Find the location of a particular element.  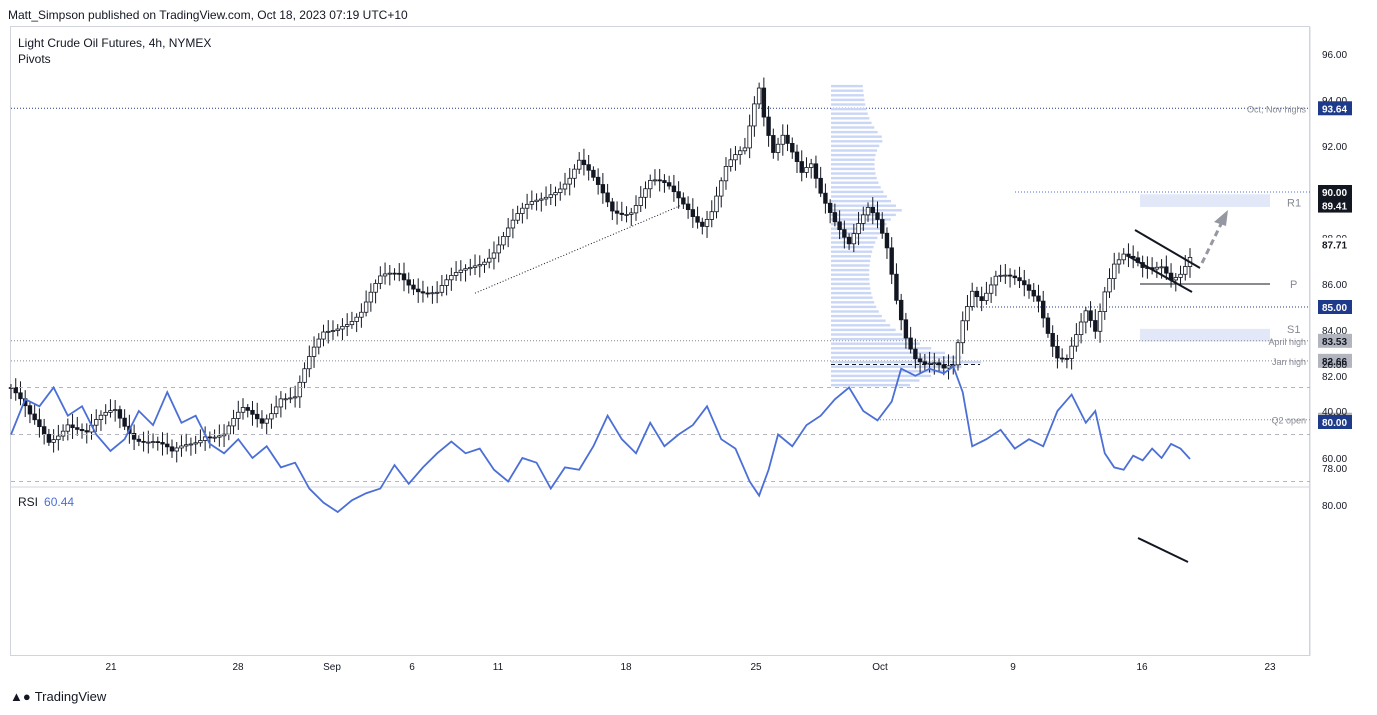

time-tick-label: 9 is located at coordinates (1013, 667).